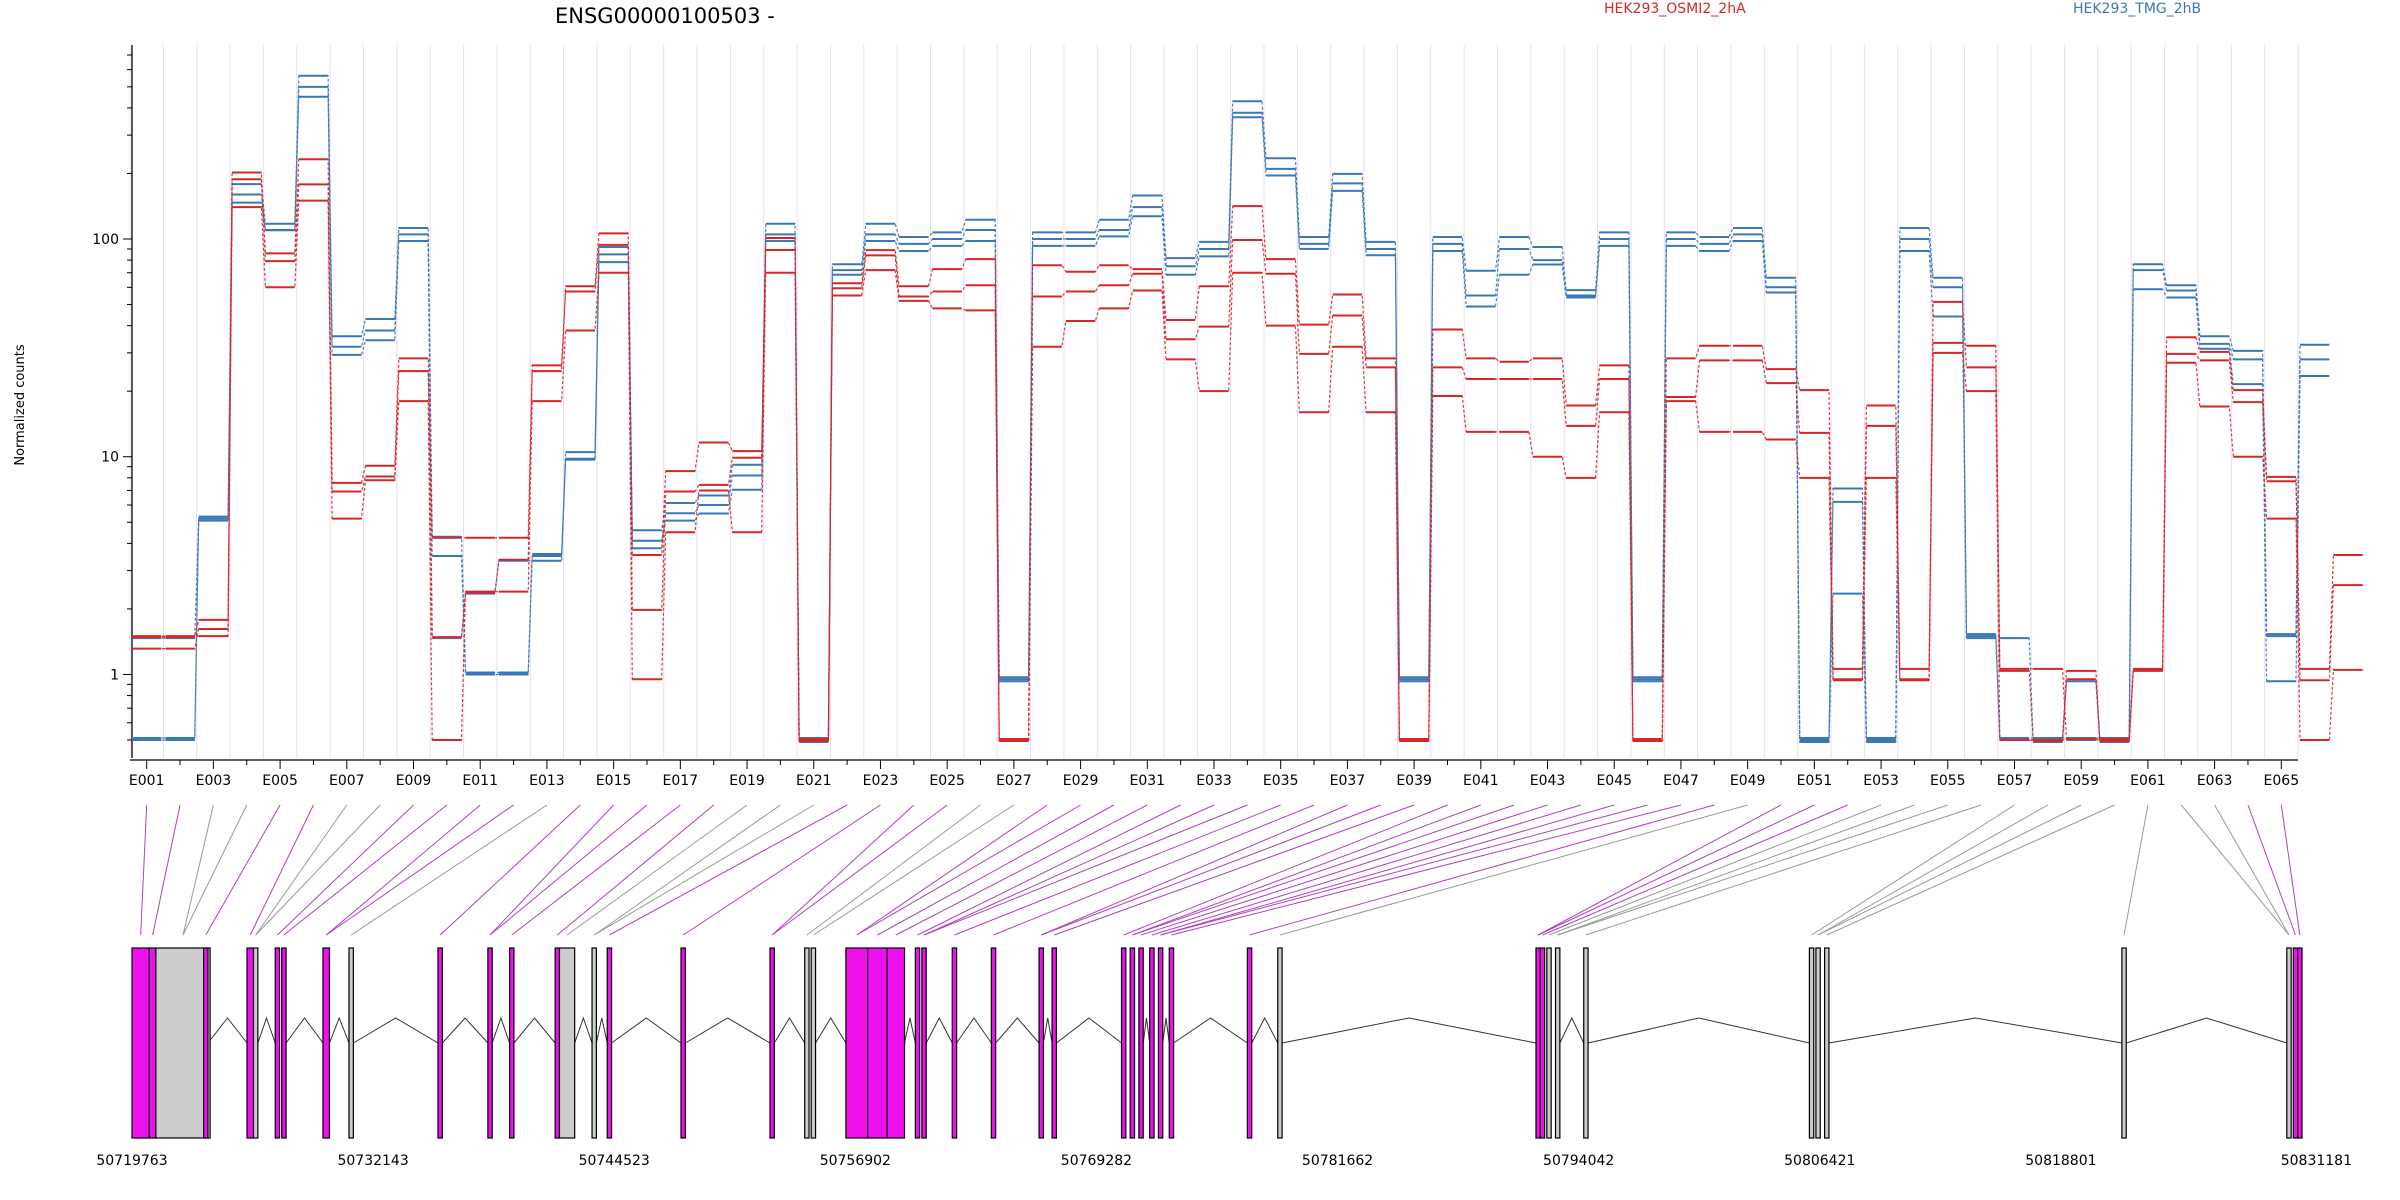 The image size is (2400, 1200). What do you see at coordinates (1481, 781) in the screenshot?
I see `x-tick-label: E041` at bounding box center [1481, 781].